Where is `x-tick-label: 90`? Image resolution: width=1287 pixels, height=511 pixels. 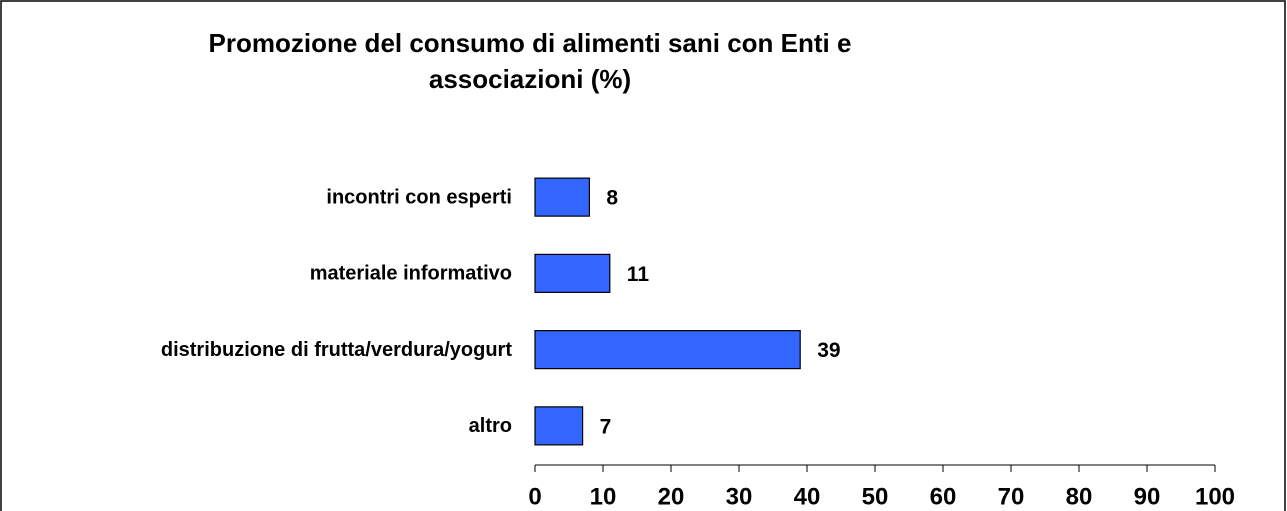 x-tick-label: 90 is located at coordinates (1147, 496).